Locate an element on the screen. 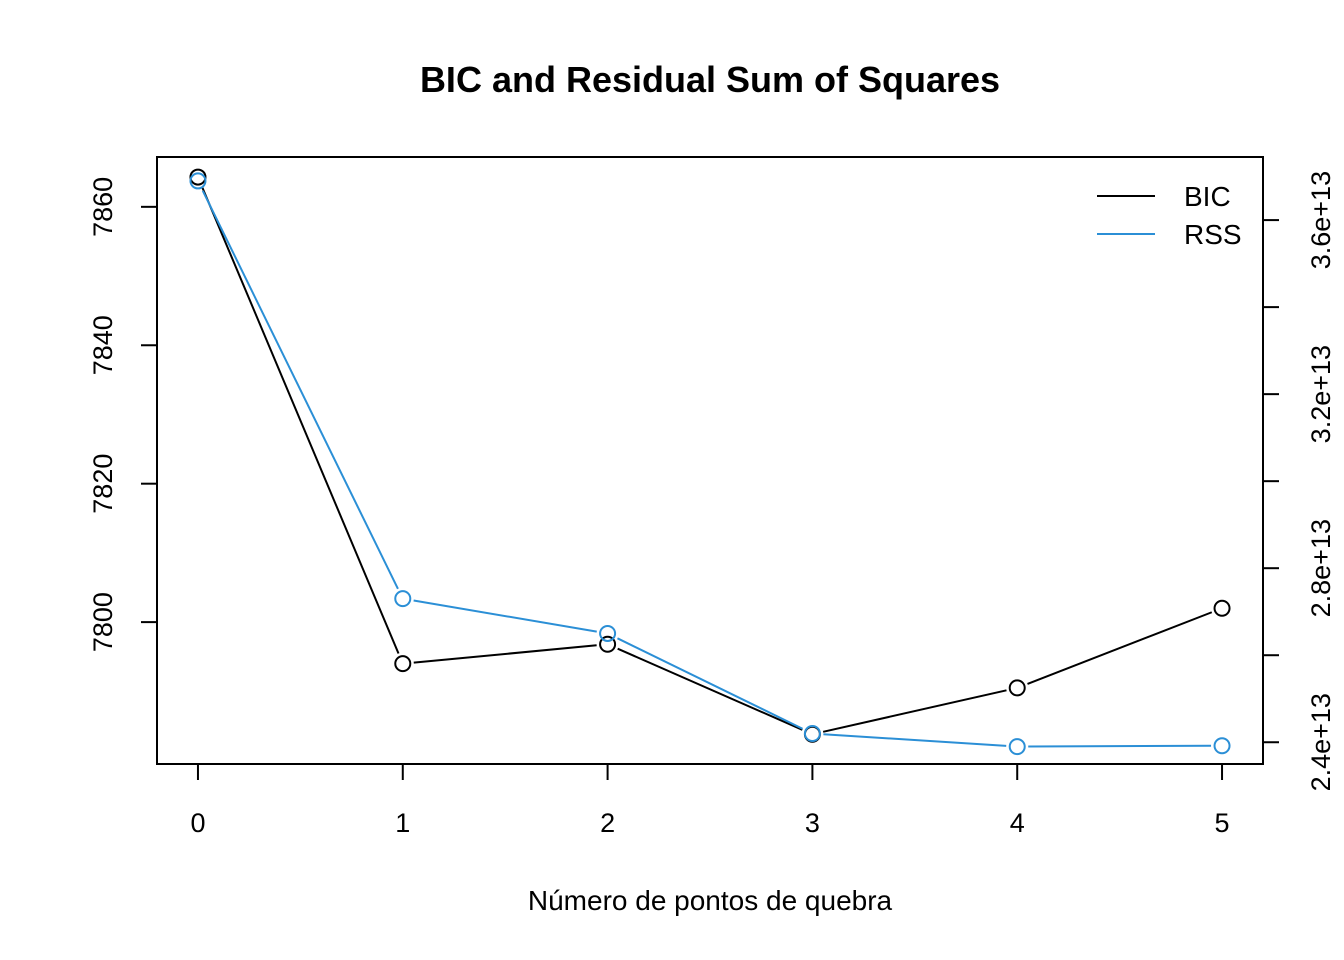 The height and width of the screenshot is (960, 1344). chart-title: BIC and Residual Sum of Squares is located at coordinates (710, 79).